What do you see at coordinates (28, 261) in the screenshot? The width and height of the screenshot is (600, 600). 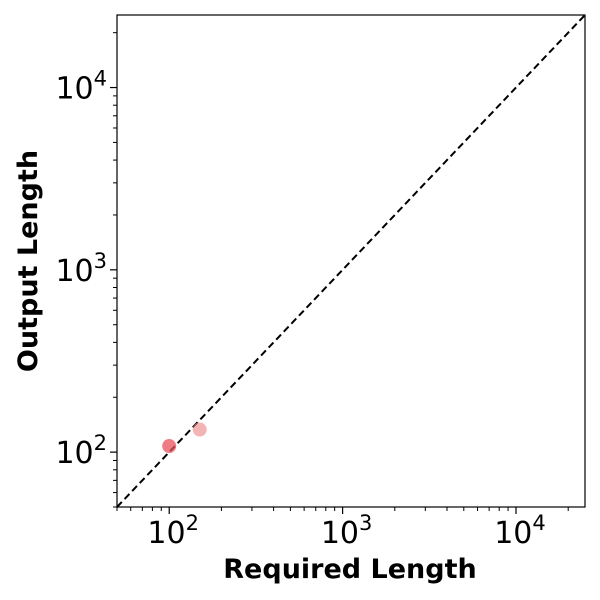 I see `y-axis-title: Output Length` at bounding box center [28, 261].